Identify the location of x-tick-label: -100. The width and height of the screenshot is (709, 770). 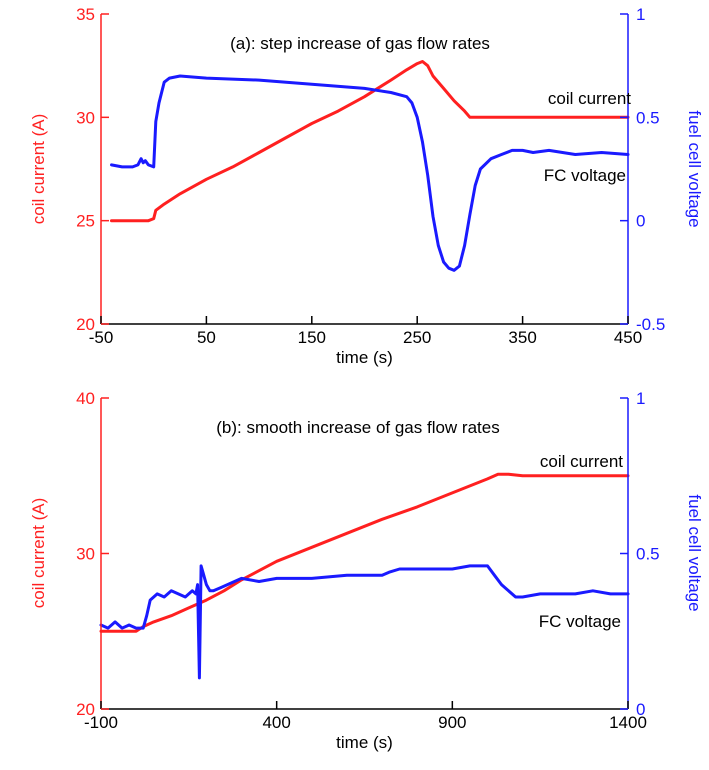
(101, 722).